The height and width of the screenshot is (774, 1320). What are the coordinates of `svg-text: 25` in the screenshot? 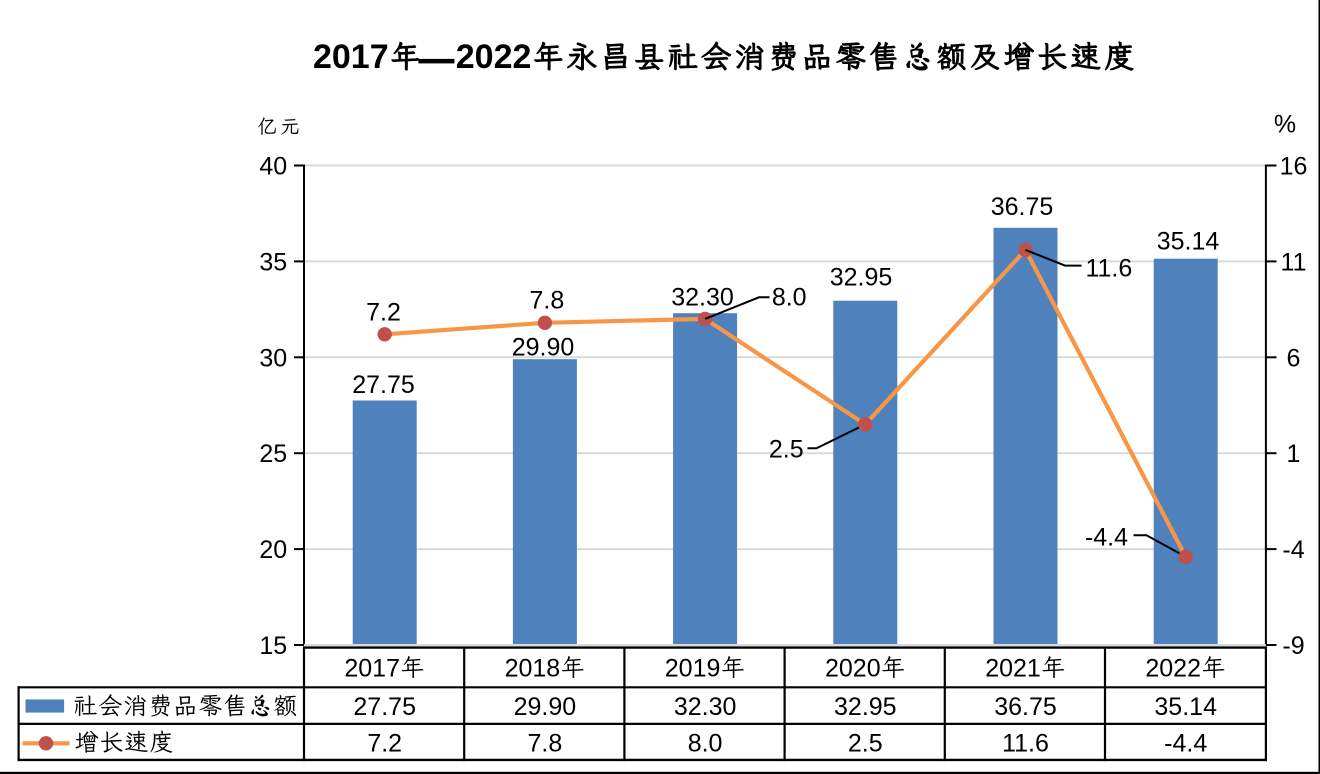 It's located at (273, 454).